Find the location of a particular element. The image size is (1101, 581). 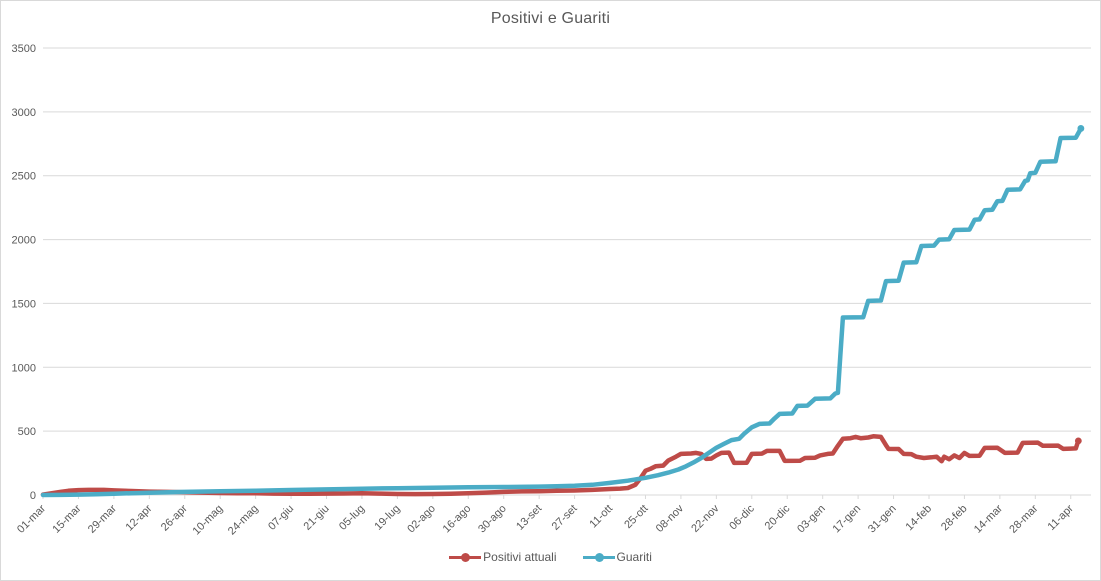

legend-item-positivi: Positivi attuali is located at coordinates (503, 557).